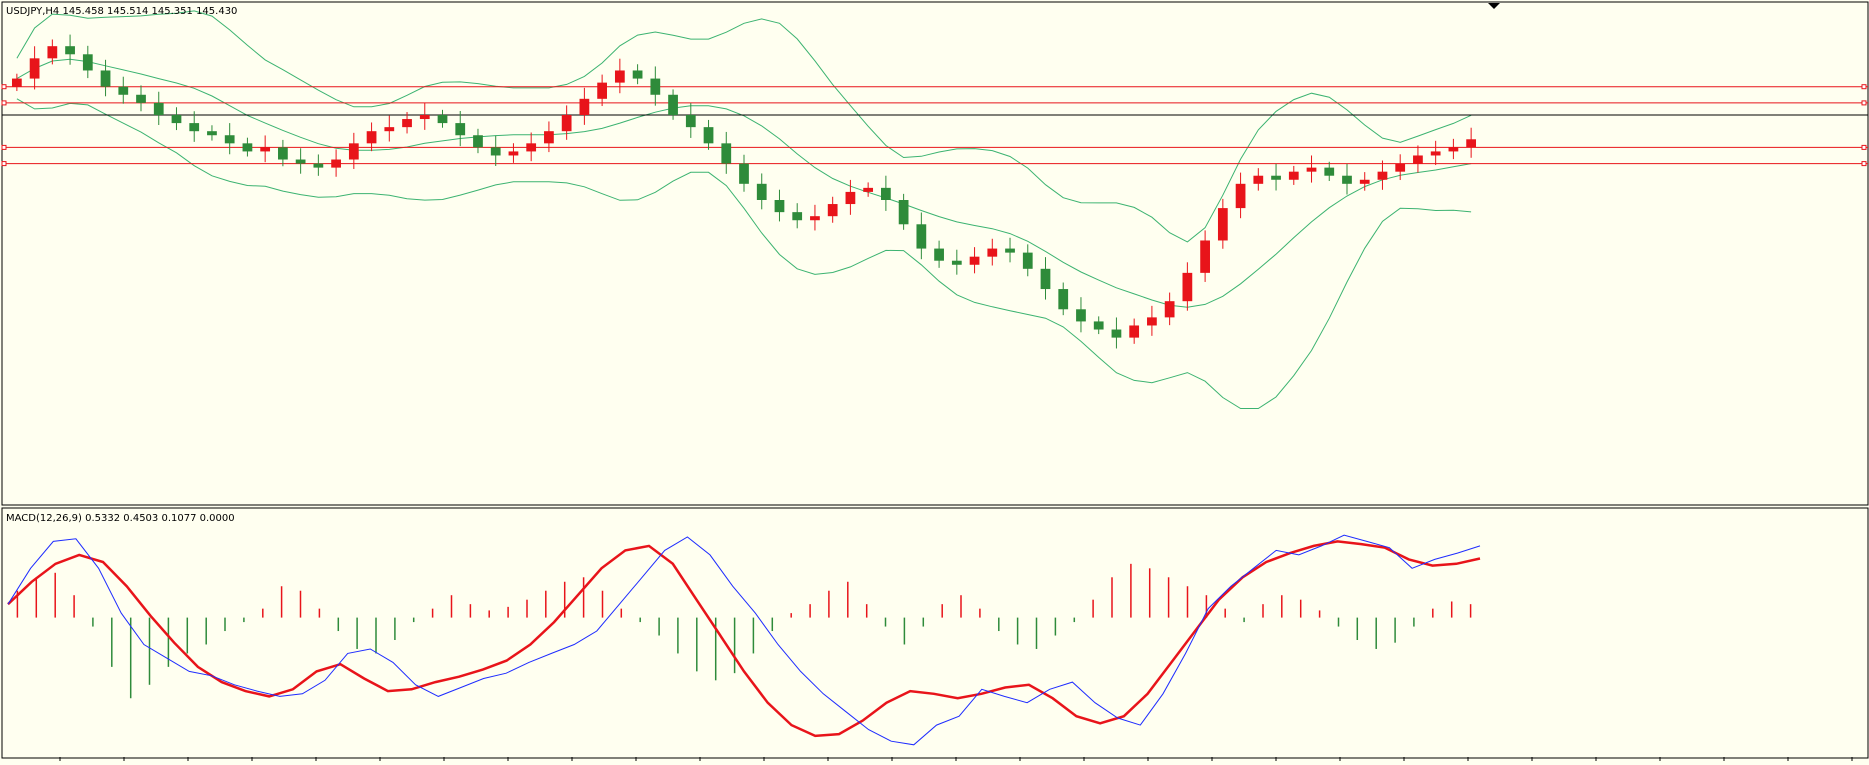 Image resolution: width=1869 pixels, height=765 pixels. Describe the element at coordinates (956, 759) in the screenshot. I see `time-axis-ticks` at that location.